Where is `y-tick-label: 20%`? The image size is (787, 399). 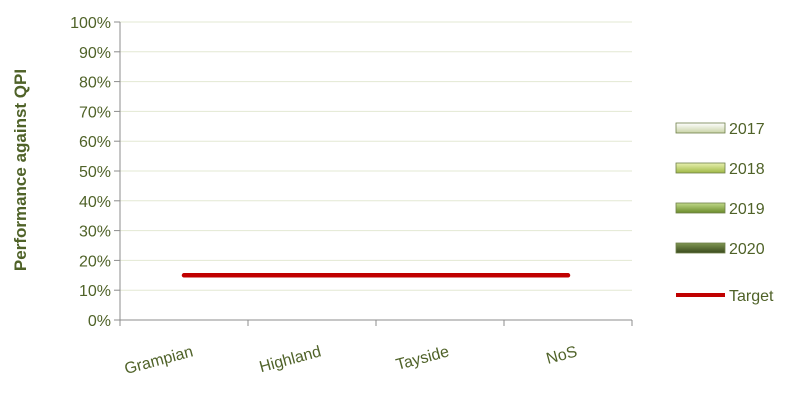
y-tick-label: 20% is located at coordinates (95, 261).